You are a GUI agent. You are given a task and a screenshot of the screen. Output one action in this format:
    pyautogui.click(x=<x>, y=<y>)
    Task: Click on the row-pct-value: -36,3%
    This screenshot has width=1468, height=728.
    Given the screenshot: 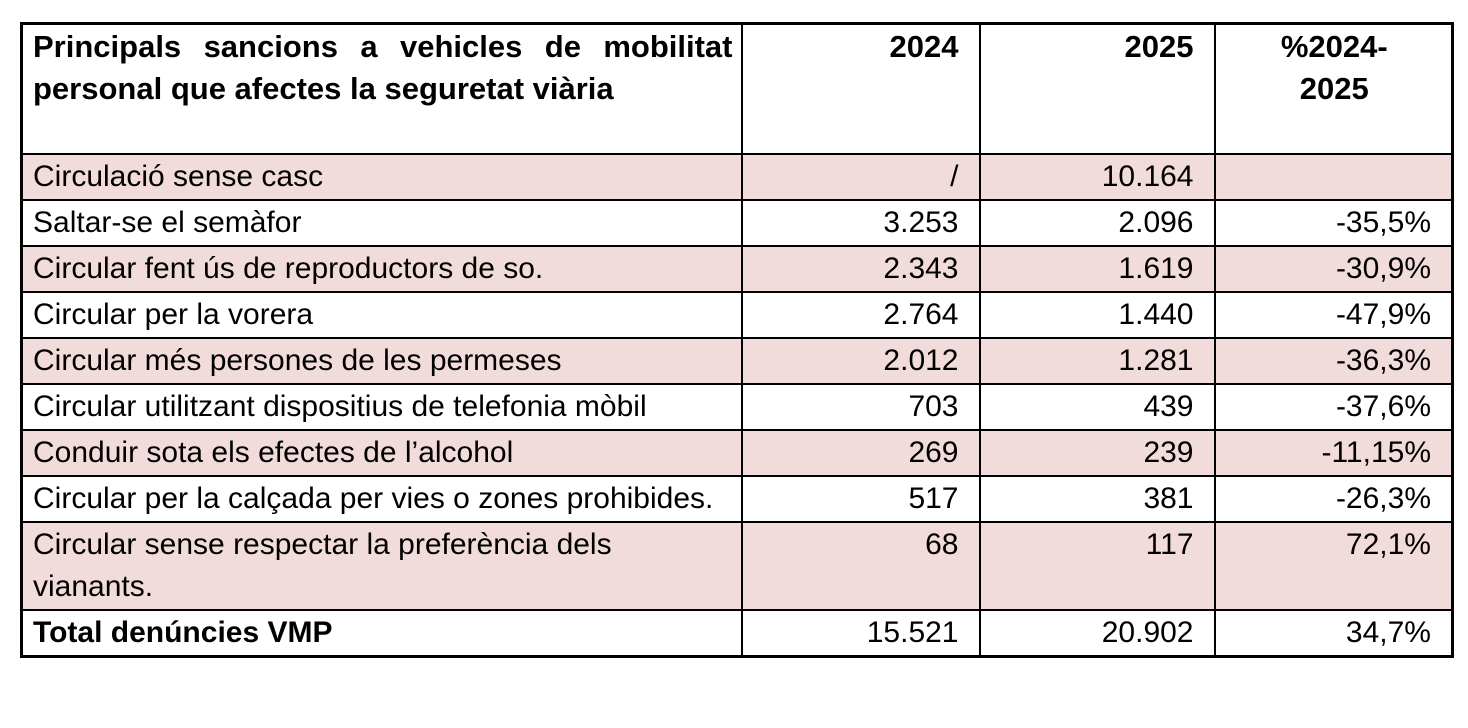 What is the action you would take?
    pyautogui.click(x=1333, y=361)
    